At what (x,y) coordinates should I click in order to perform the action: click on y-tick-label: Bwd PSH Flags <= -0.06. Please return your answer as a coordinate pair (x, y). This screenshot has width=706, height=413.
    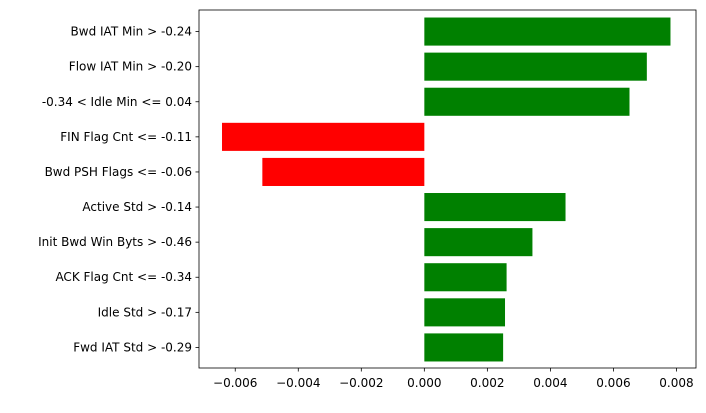
    Looking at the image, I should click on (118, 172).